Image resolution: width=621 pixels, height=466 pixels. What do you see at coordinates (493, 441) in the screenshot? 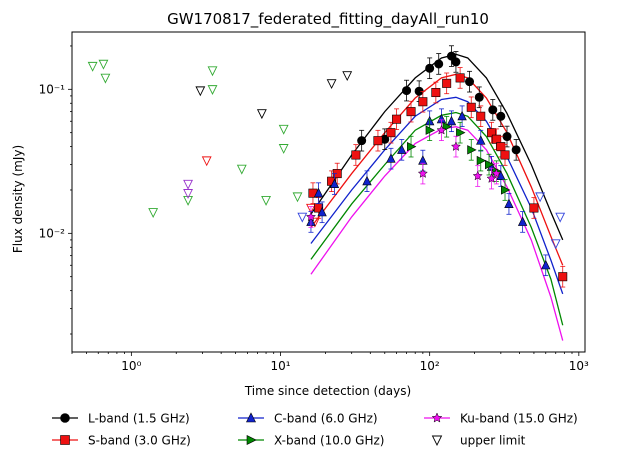
I see `legend-label: upper limit` at bounding box center [493, 441].